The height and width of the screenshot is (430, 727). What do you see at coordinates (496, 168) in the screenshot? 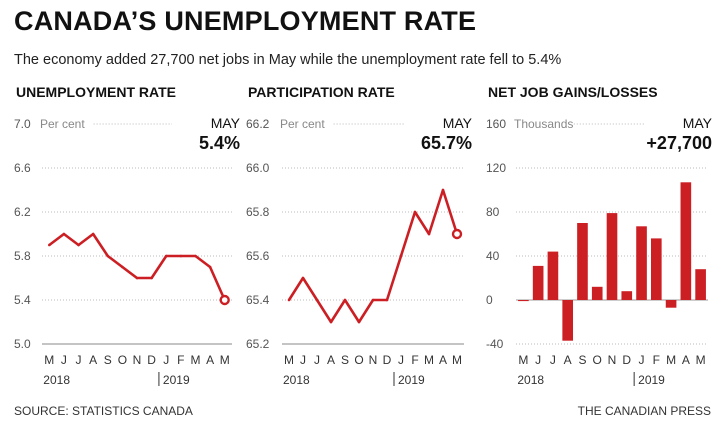
I see `y-tick-label: 120` at bounding box center [496, 168].